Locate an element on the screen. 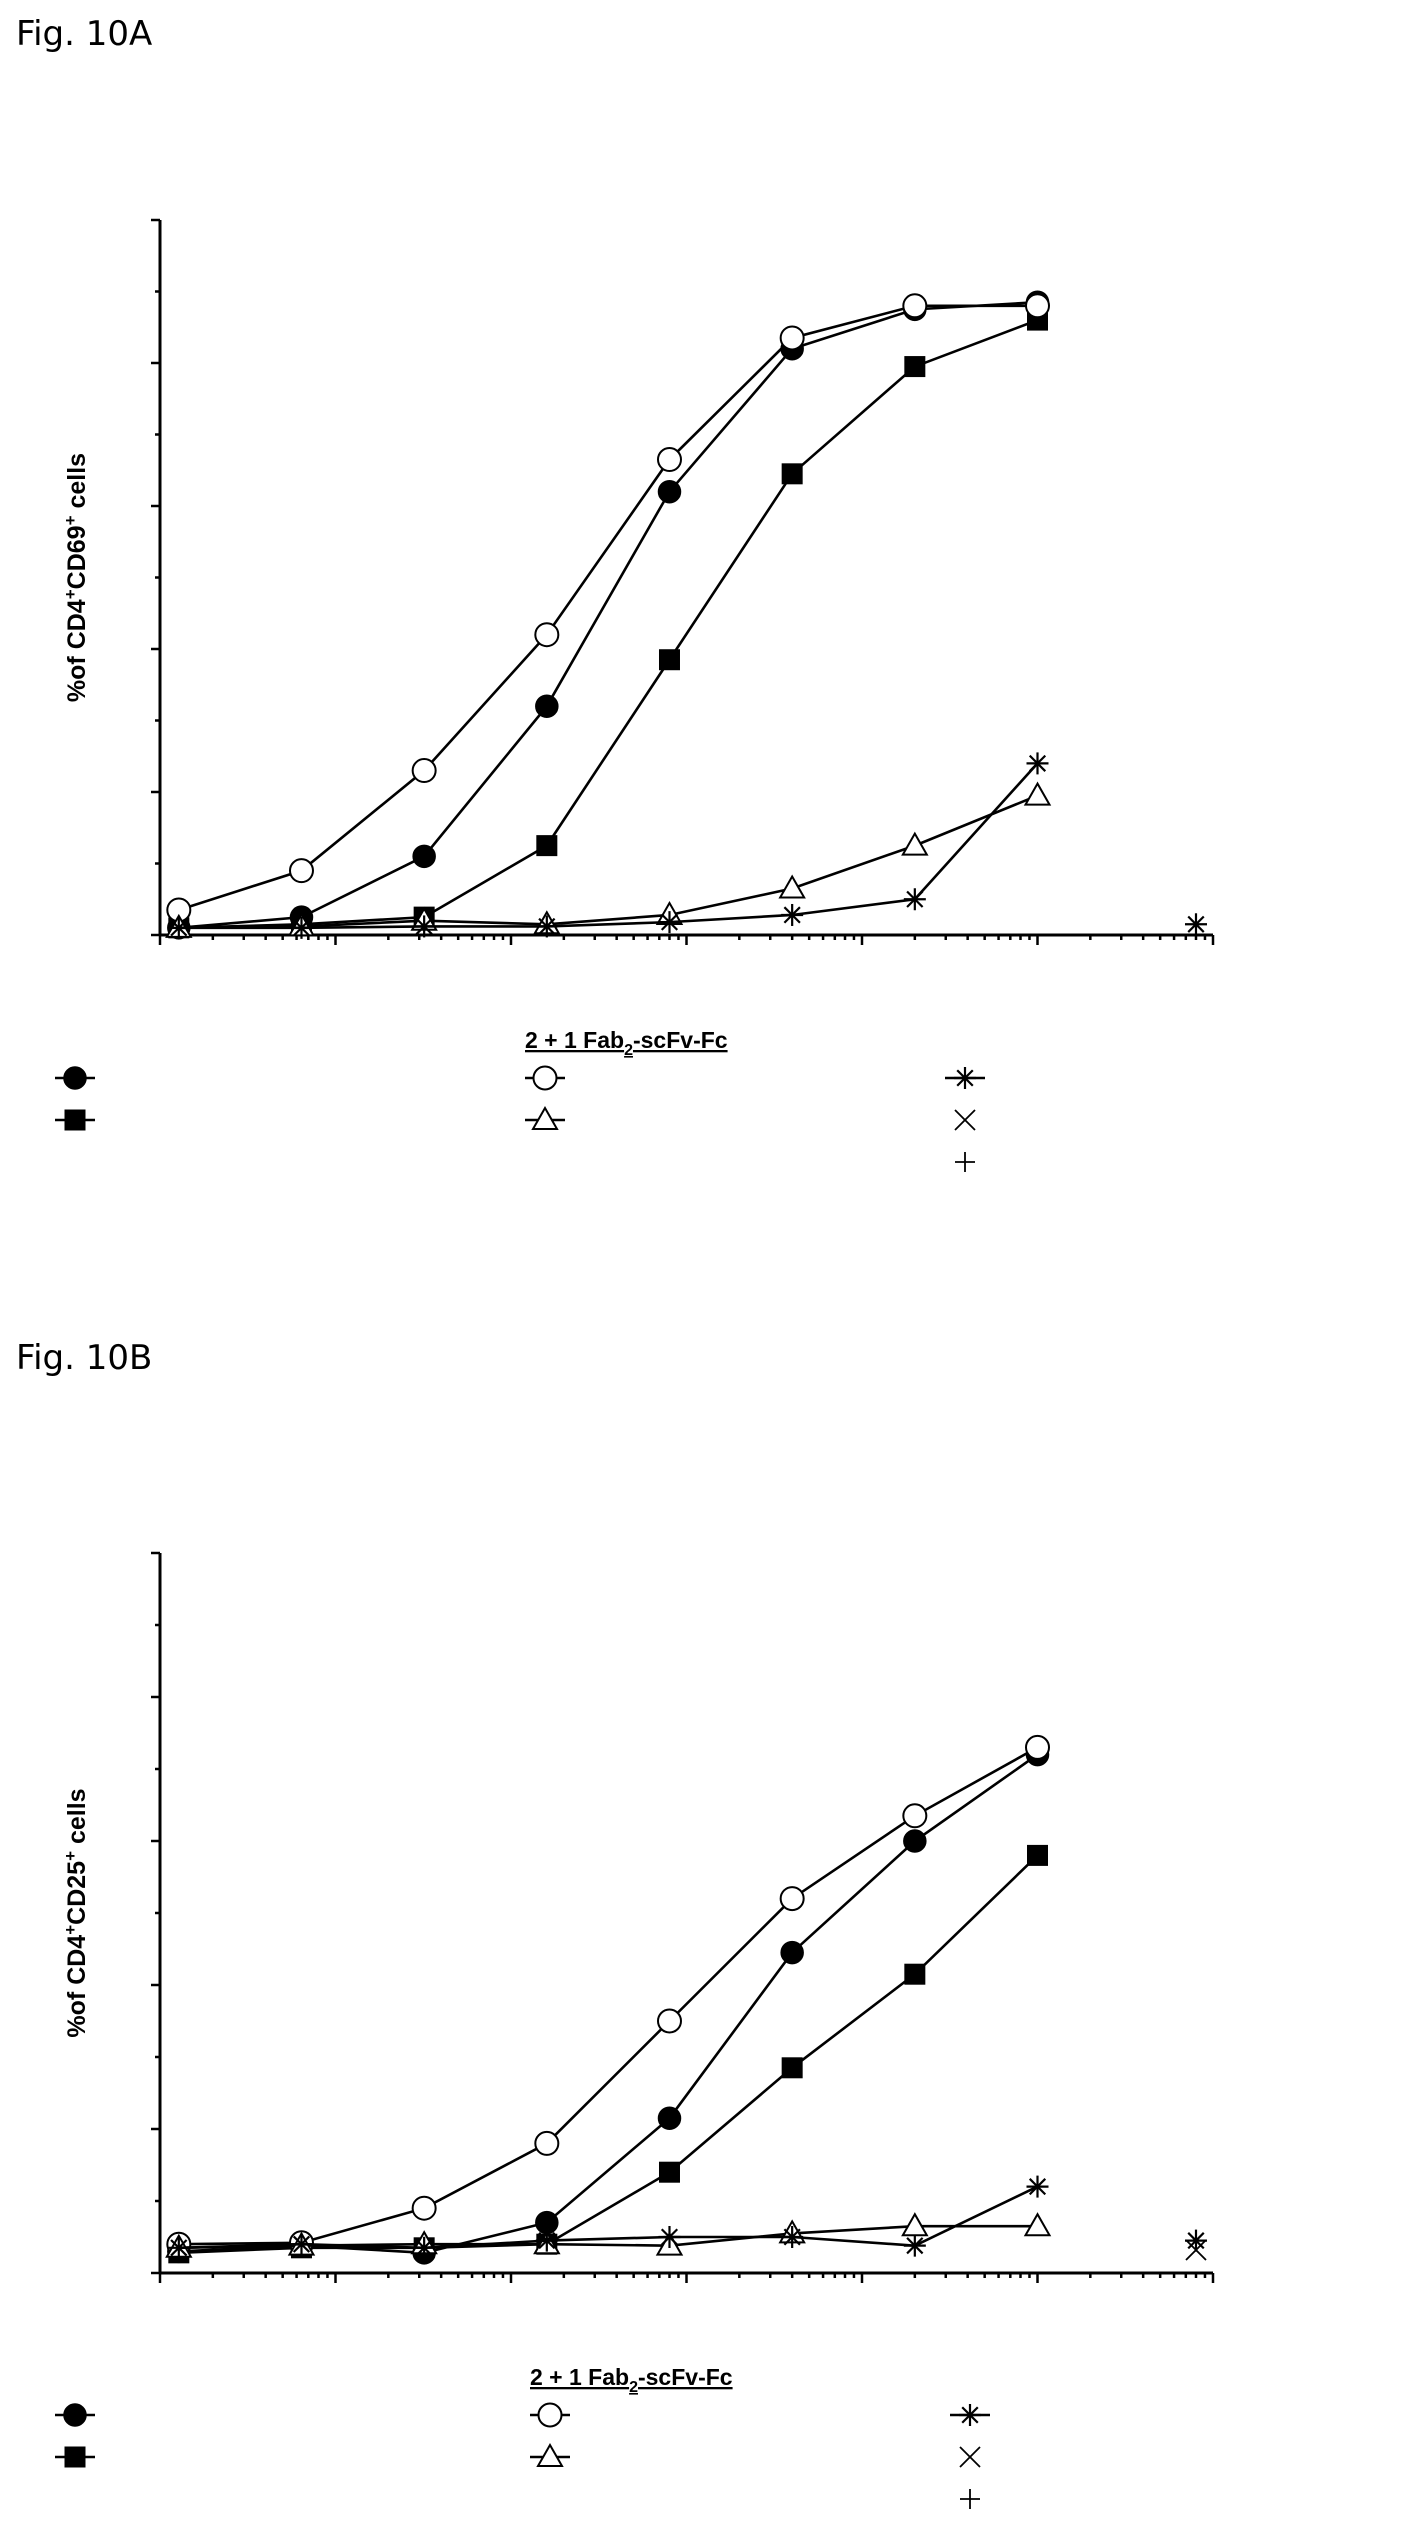 This screenshot has height=2545, width=1423. legend-heading: 2 + 1 Fab2-scFv-Fc is located at coordinates (626, 1043).